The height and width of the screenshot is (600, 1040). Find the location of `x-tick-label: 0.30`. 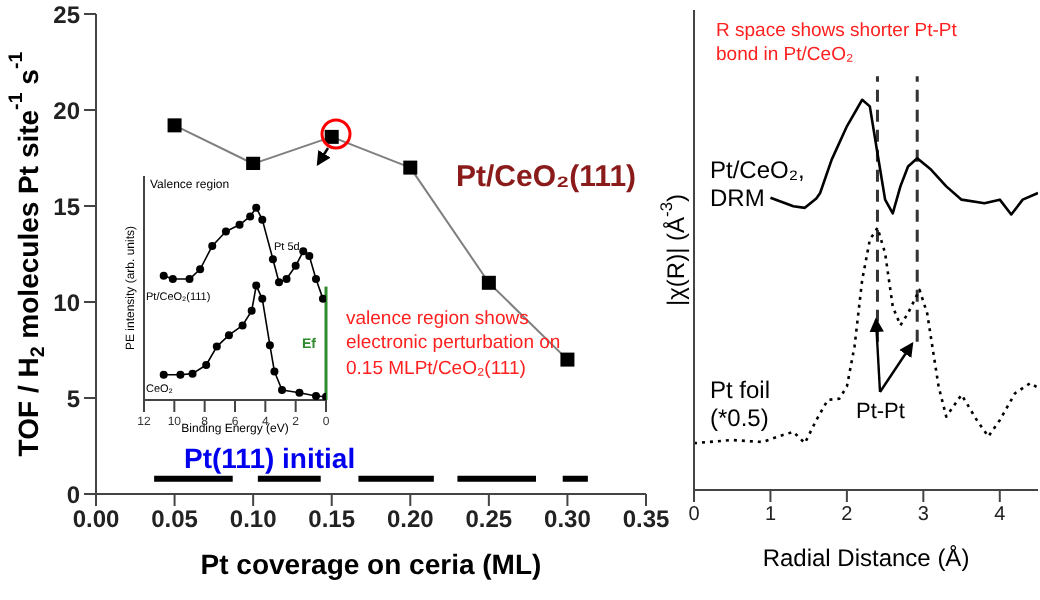

x-tick-label: 0.30 is located at coordinates (568, 519).